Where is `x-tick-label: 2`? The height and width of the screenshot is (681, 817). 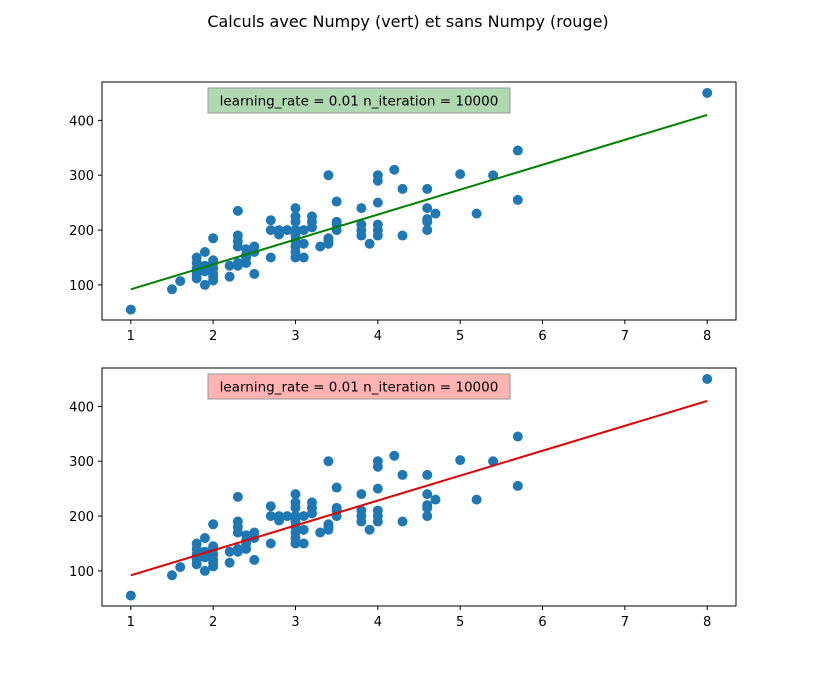
x-tick-label: 2 is located at coordinates (213, 336).